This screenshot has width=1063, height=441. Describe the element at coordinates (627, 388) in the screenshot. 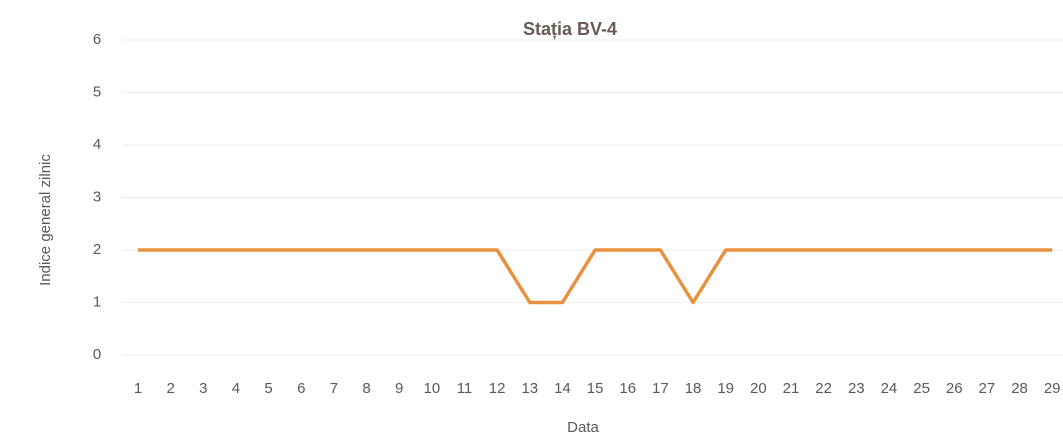

I see `x-tick-label: 16` at that location.